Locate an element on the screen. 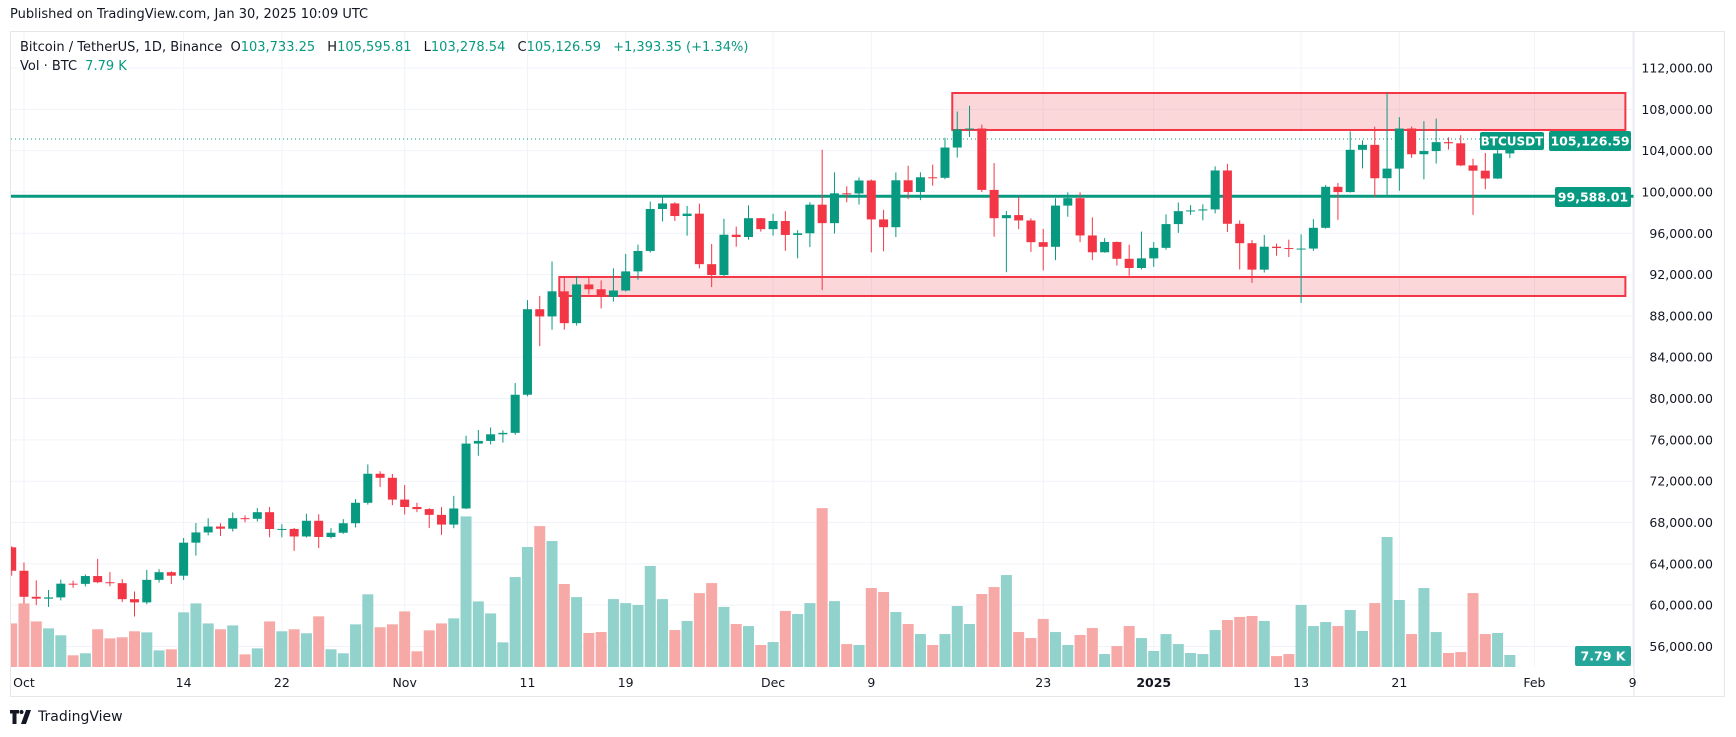  brand-name: TradingView is located at coordinates (80, 717).